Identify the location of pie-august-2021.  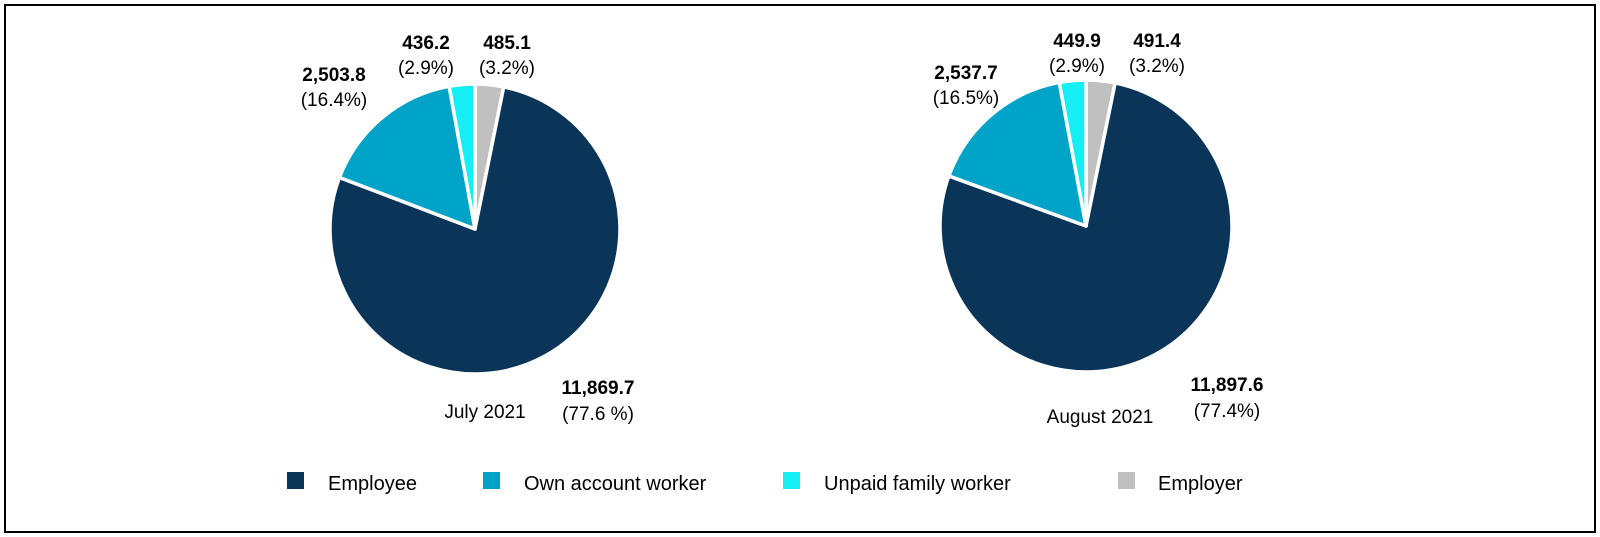
(1086, 226).